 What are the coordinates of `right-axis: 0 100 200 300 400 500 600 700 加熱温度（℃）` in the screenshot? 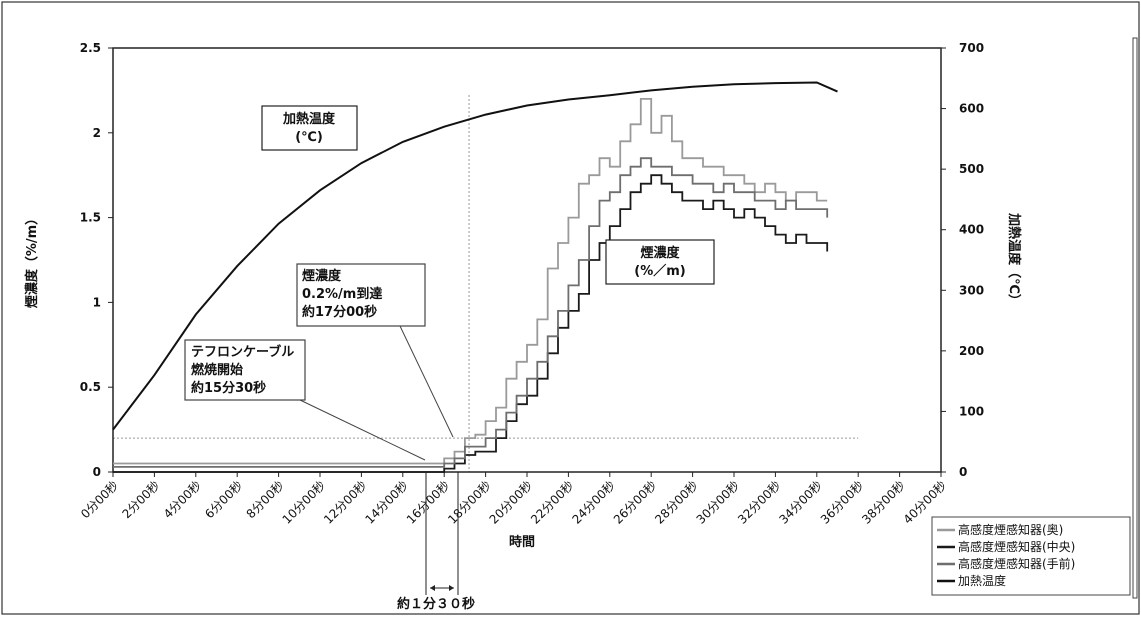 It's located at (981, 260).